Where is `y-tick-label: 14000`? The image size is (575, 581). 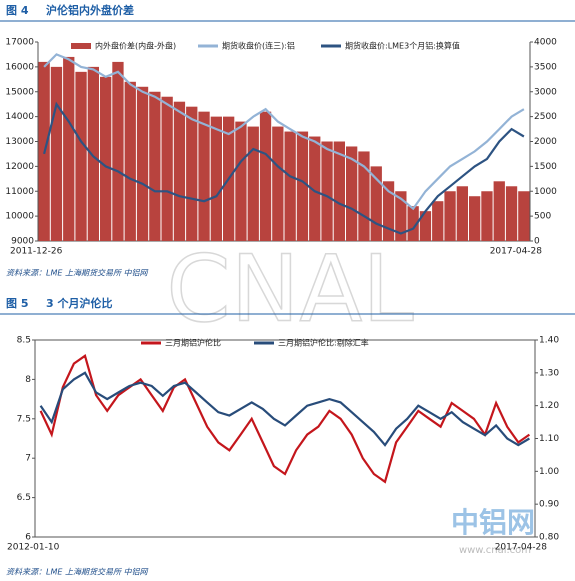
y-tick-label: 14000 is located at coordinates (19, 117).